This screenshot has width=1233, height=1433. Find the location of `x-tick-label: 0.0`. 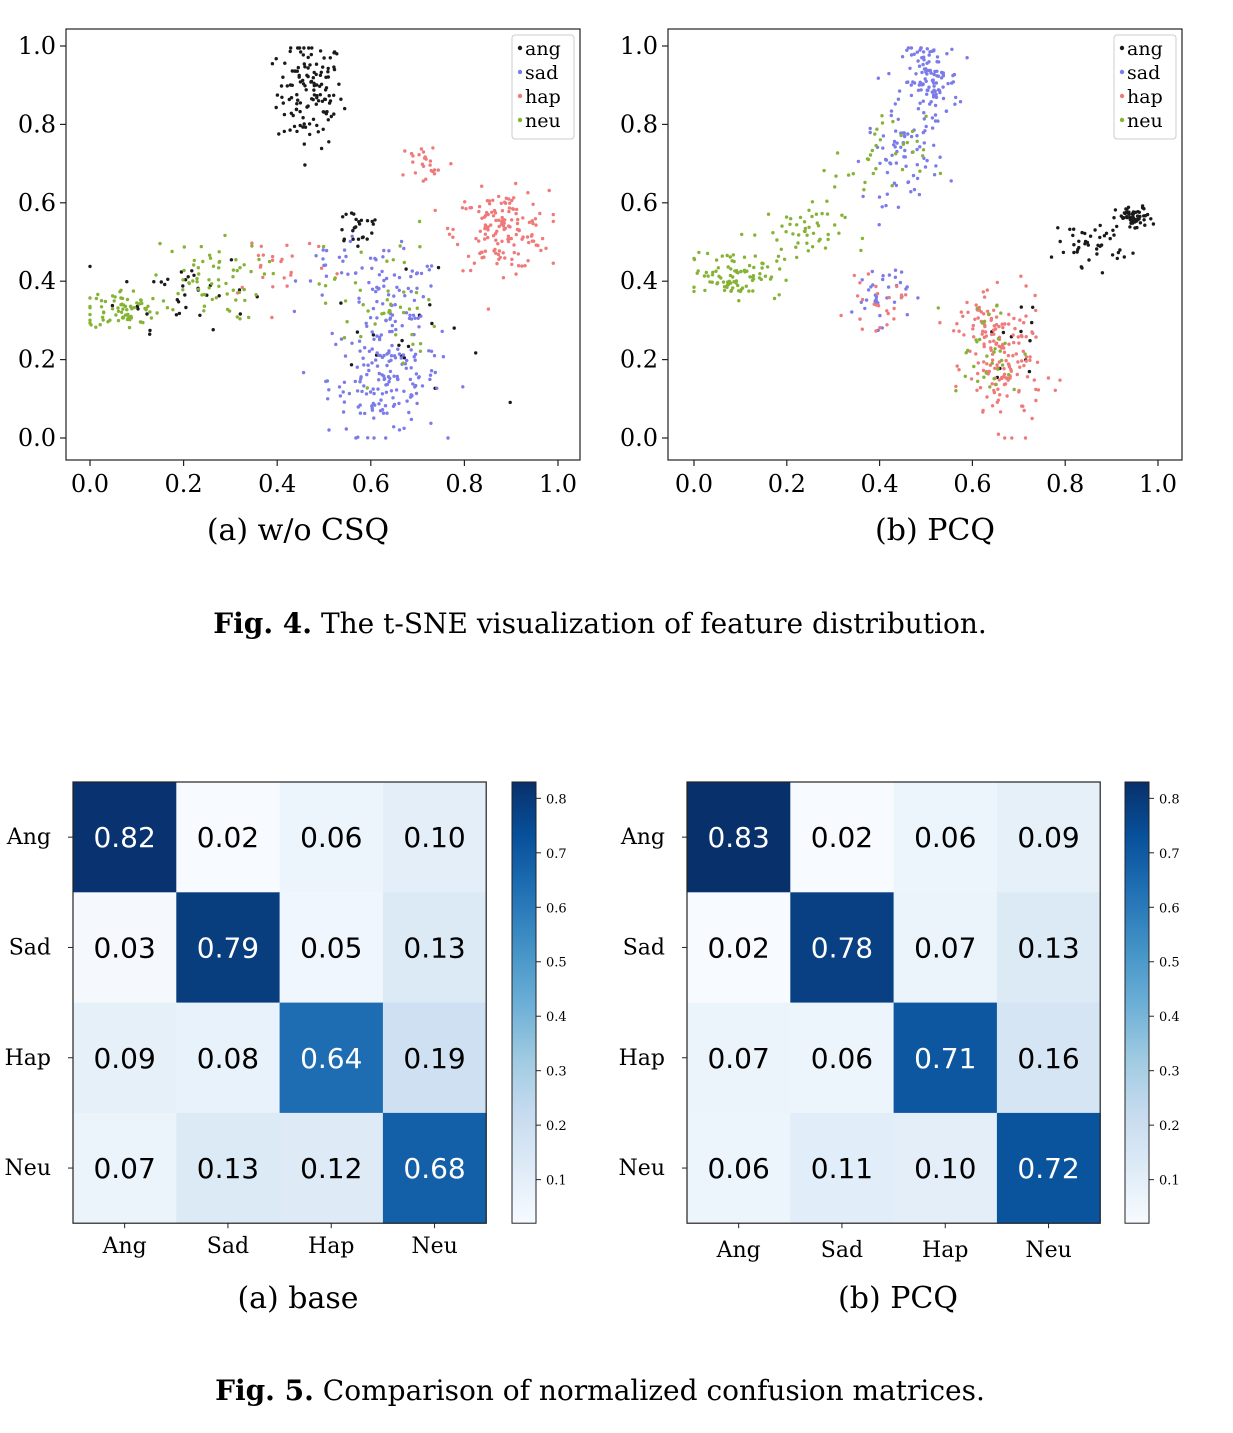

x-tick-label: 0.0 is located at coordinates (90, 484).